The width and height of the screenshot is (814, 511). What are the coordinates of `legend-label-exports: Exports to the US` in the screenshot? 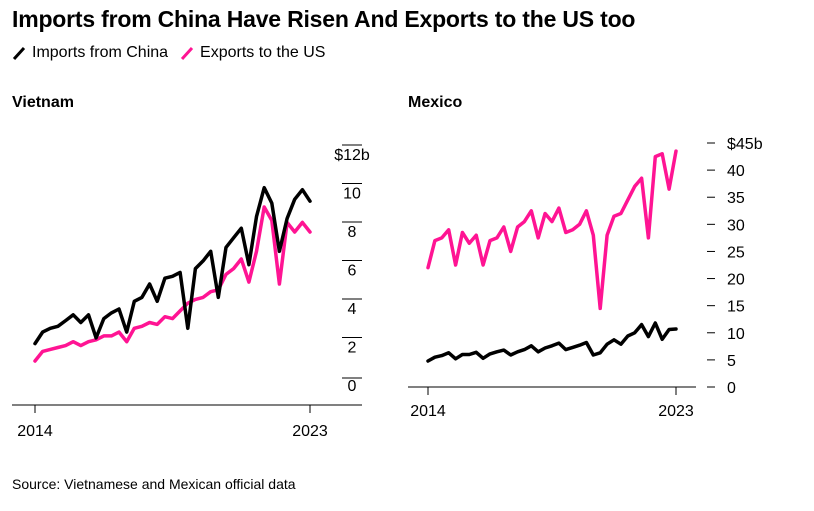 It's located at (263, 52).